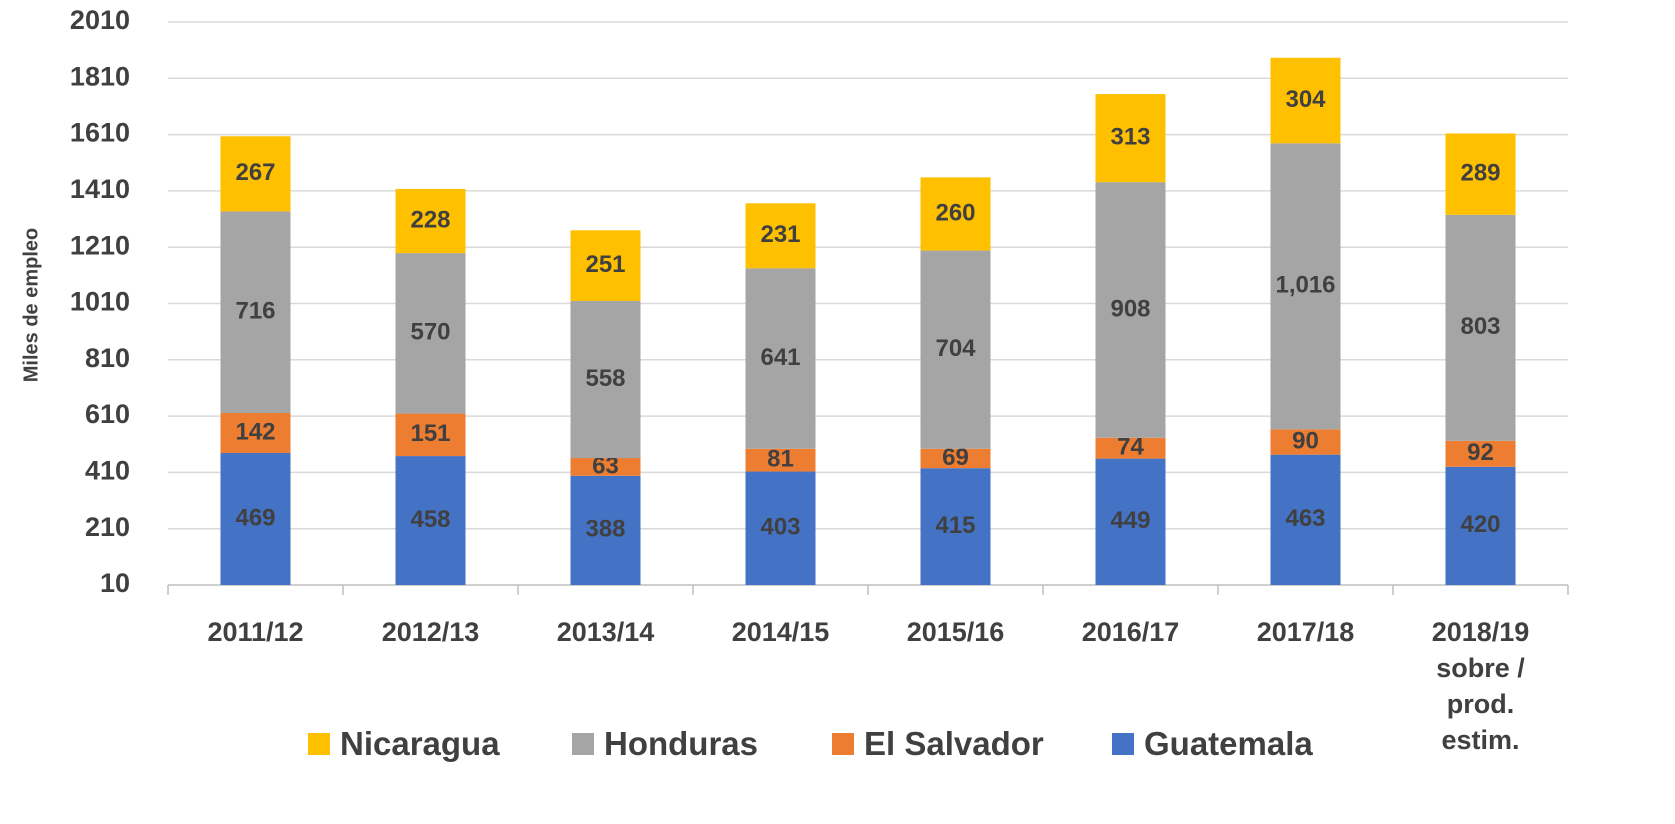 This screenshot has height=824, width=1675. I want to click on value-label: 803, so click(1480, 326).